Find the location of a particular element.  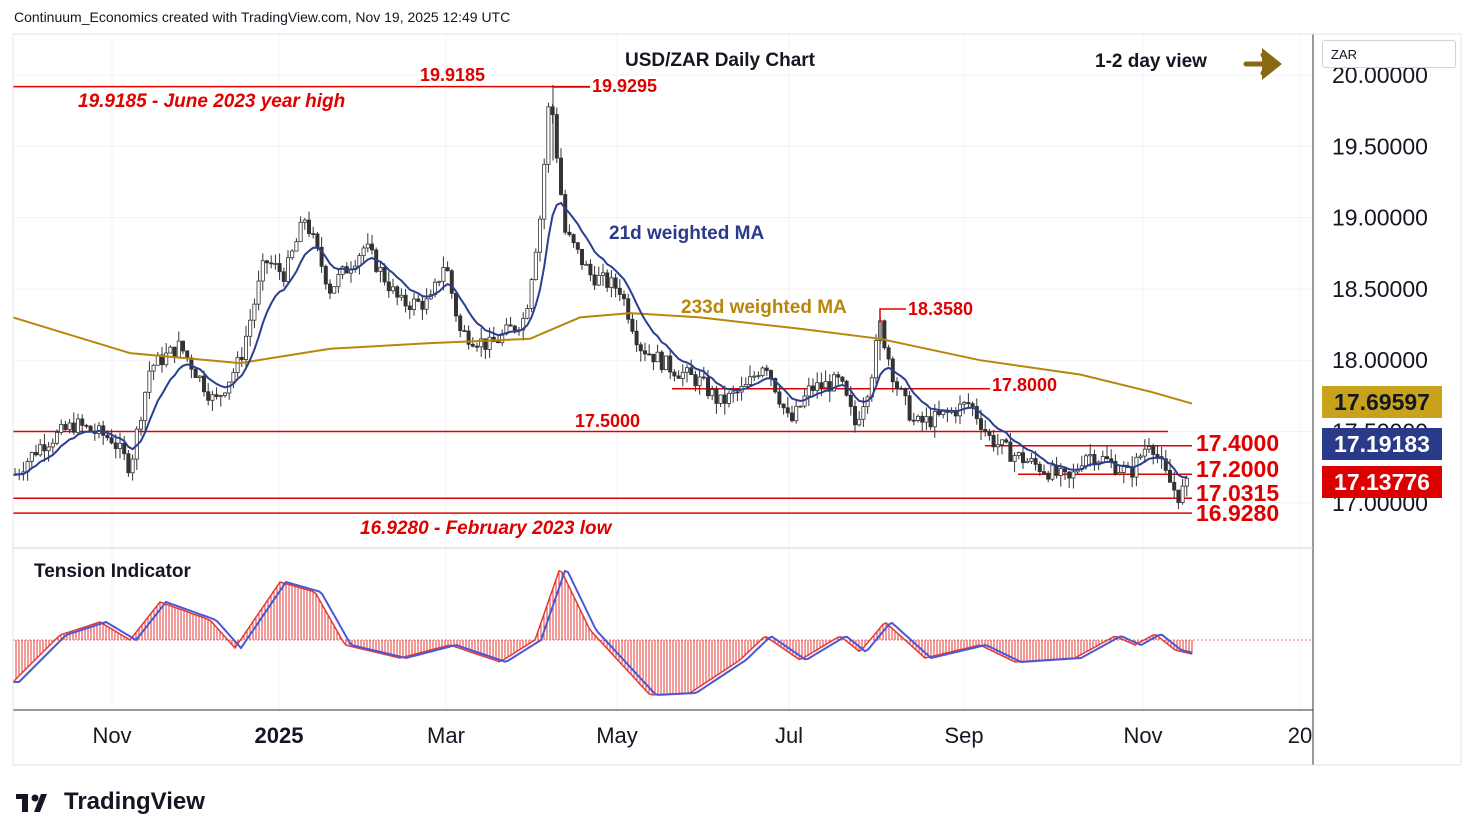

ma233-line is located at coordinates (602, 358).